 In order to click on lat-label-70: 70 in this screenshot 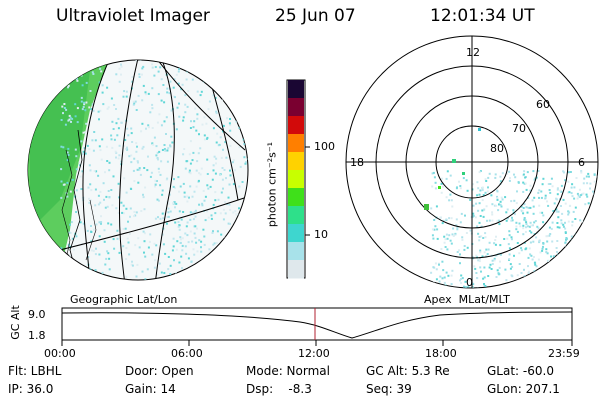, I will do `click(519, 128)`.